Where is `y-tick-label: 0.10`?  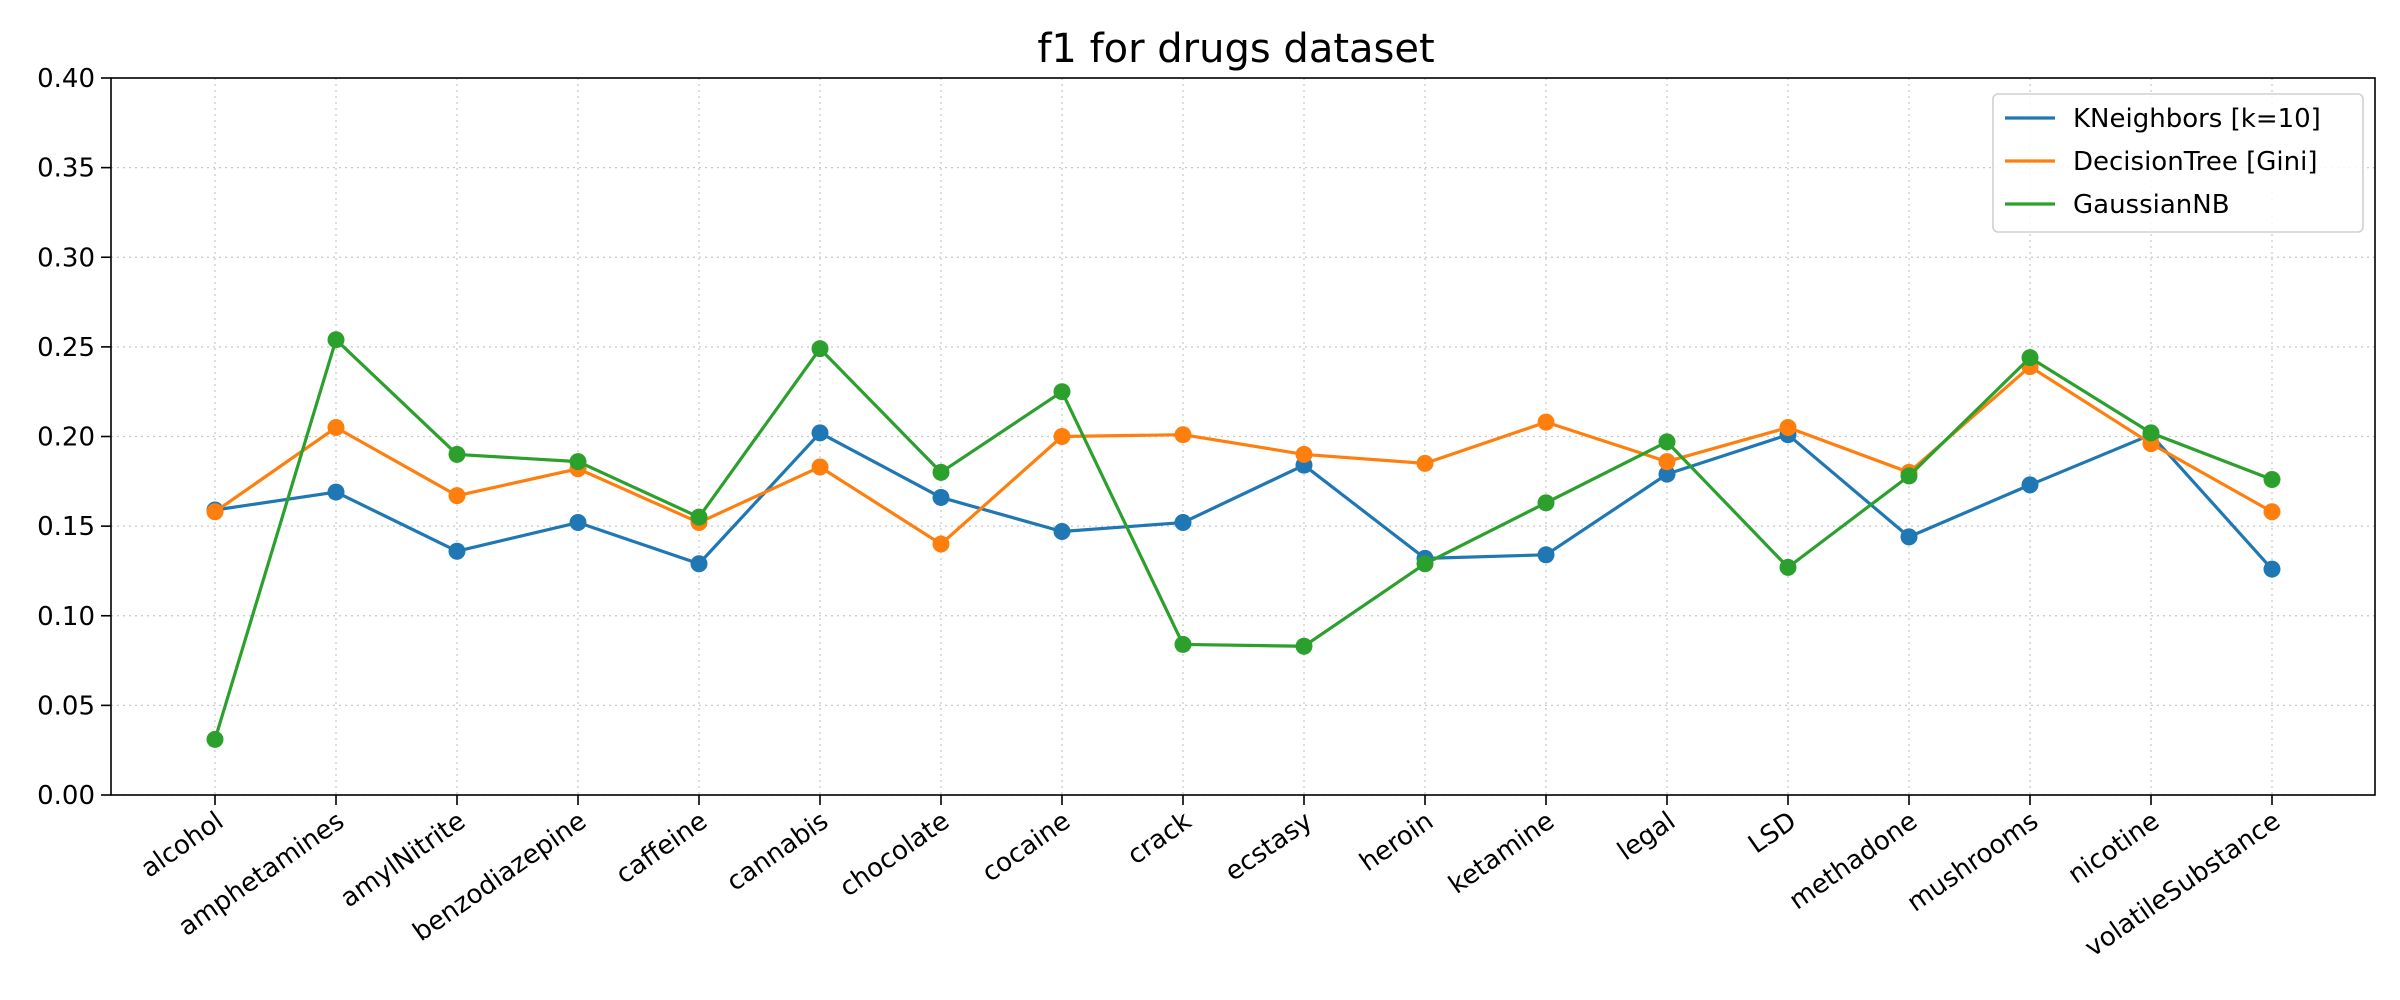
y-tick-label: 0.10 is located at coordinates (66, 617).